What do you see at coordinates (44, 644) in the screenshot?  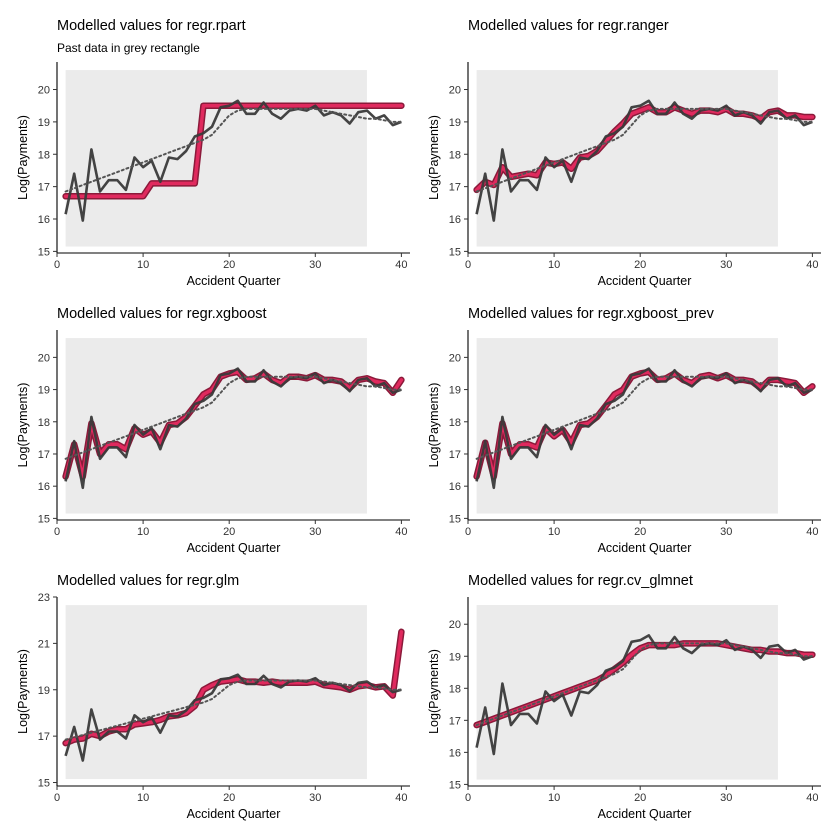 I see `y-tick-label: 21` at bounding box center [44, 644].